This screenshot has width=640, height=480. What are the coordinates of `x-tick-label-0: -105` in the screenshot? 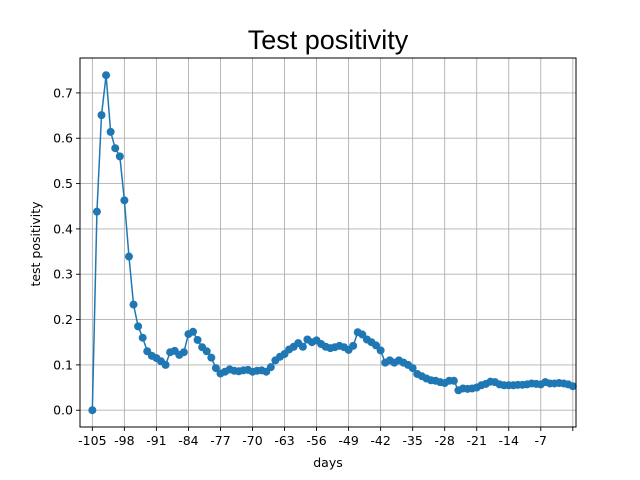 It's located at (92, 440).